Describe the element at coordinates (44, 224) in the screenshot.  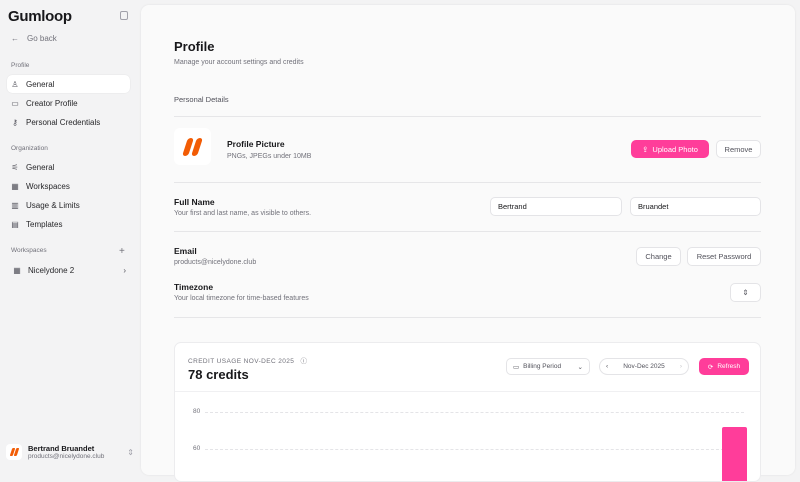
I see `label: Templates` at that location.